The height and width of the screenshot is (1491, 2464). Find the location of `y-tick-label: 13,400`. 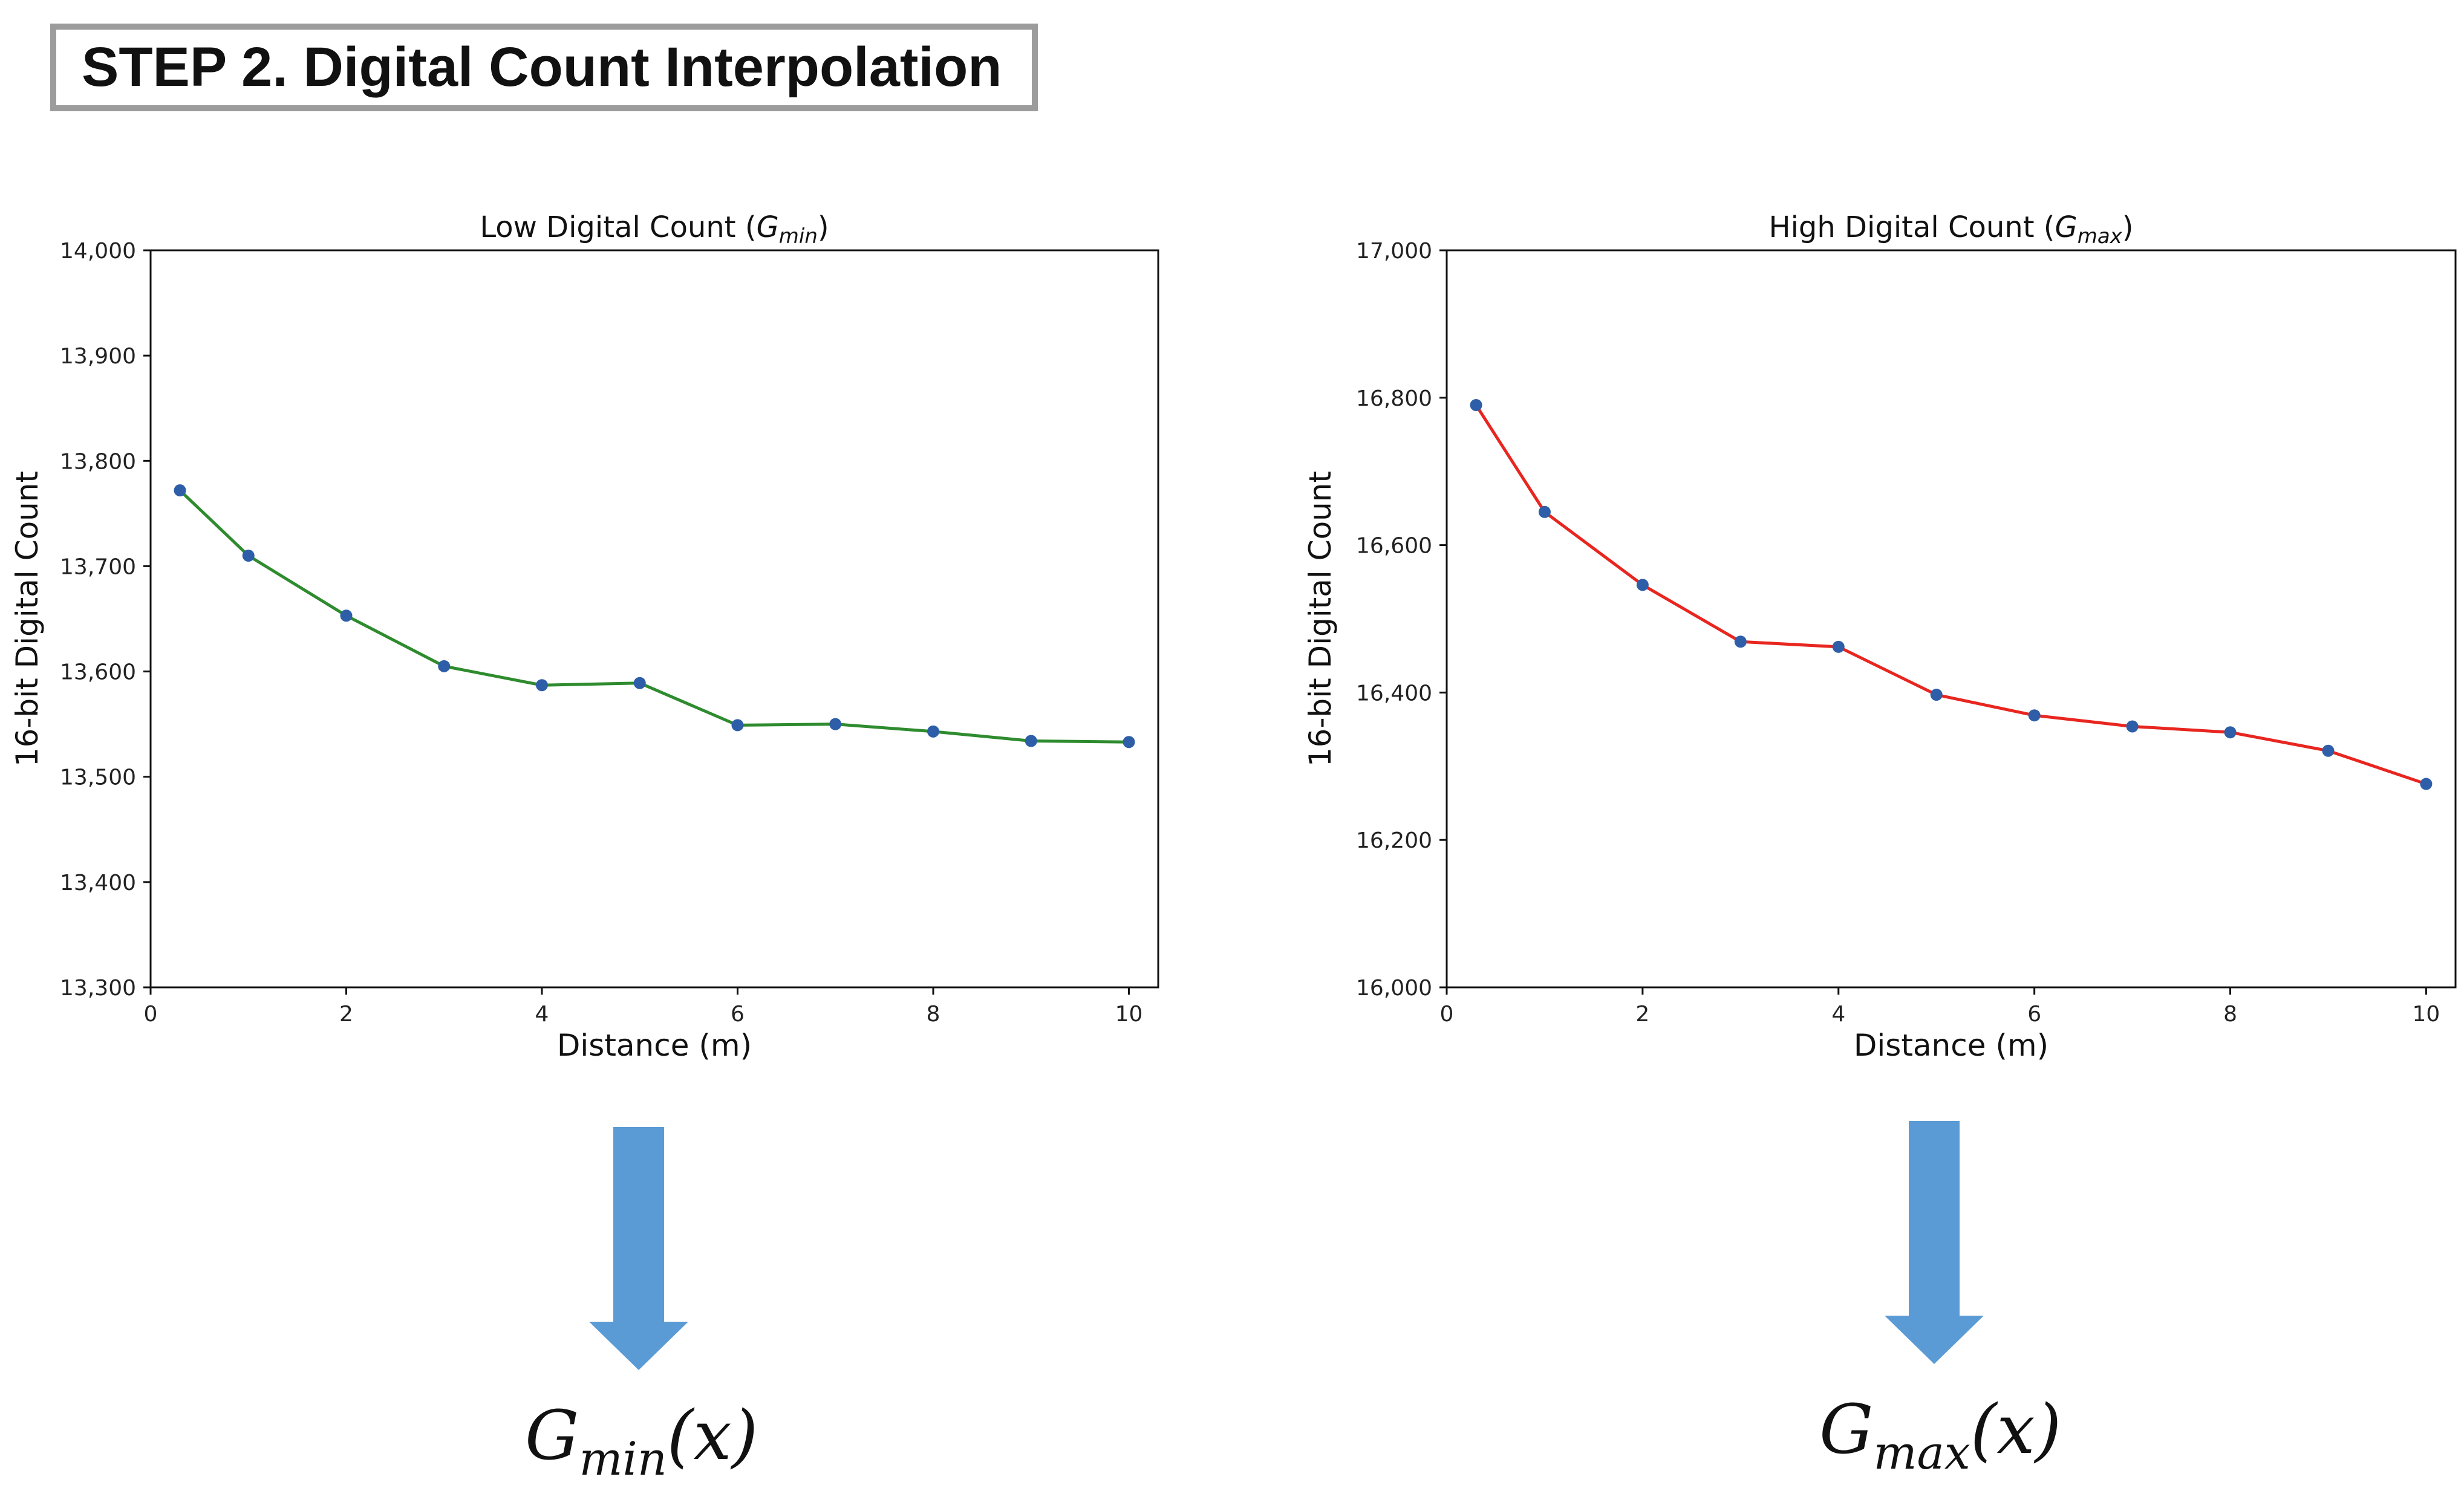

y-tick-label: 13,400 is located at coordinates (98, 883).